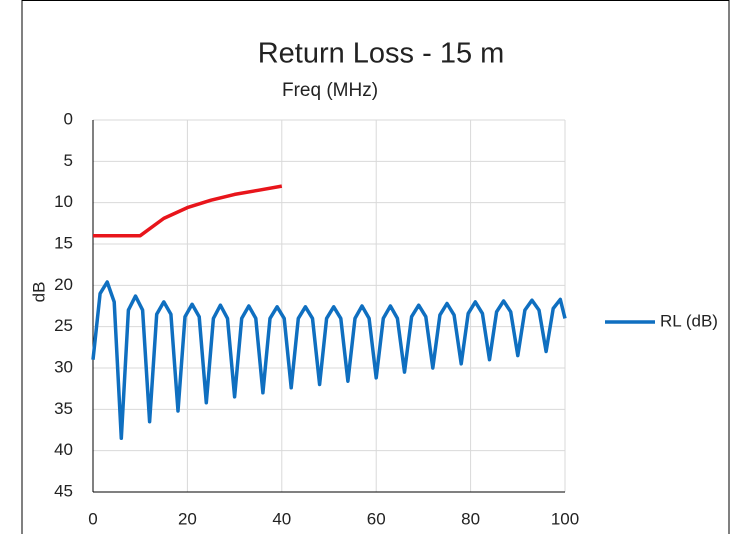 This screenshot has height=534, width=730. Describe the element at coordinates (63, 449) in the screenshot. I see `y-tick-label: 40` at that location.